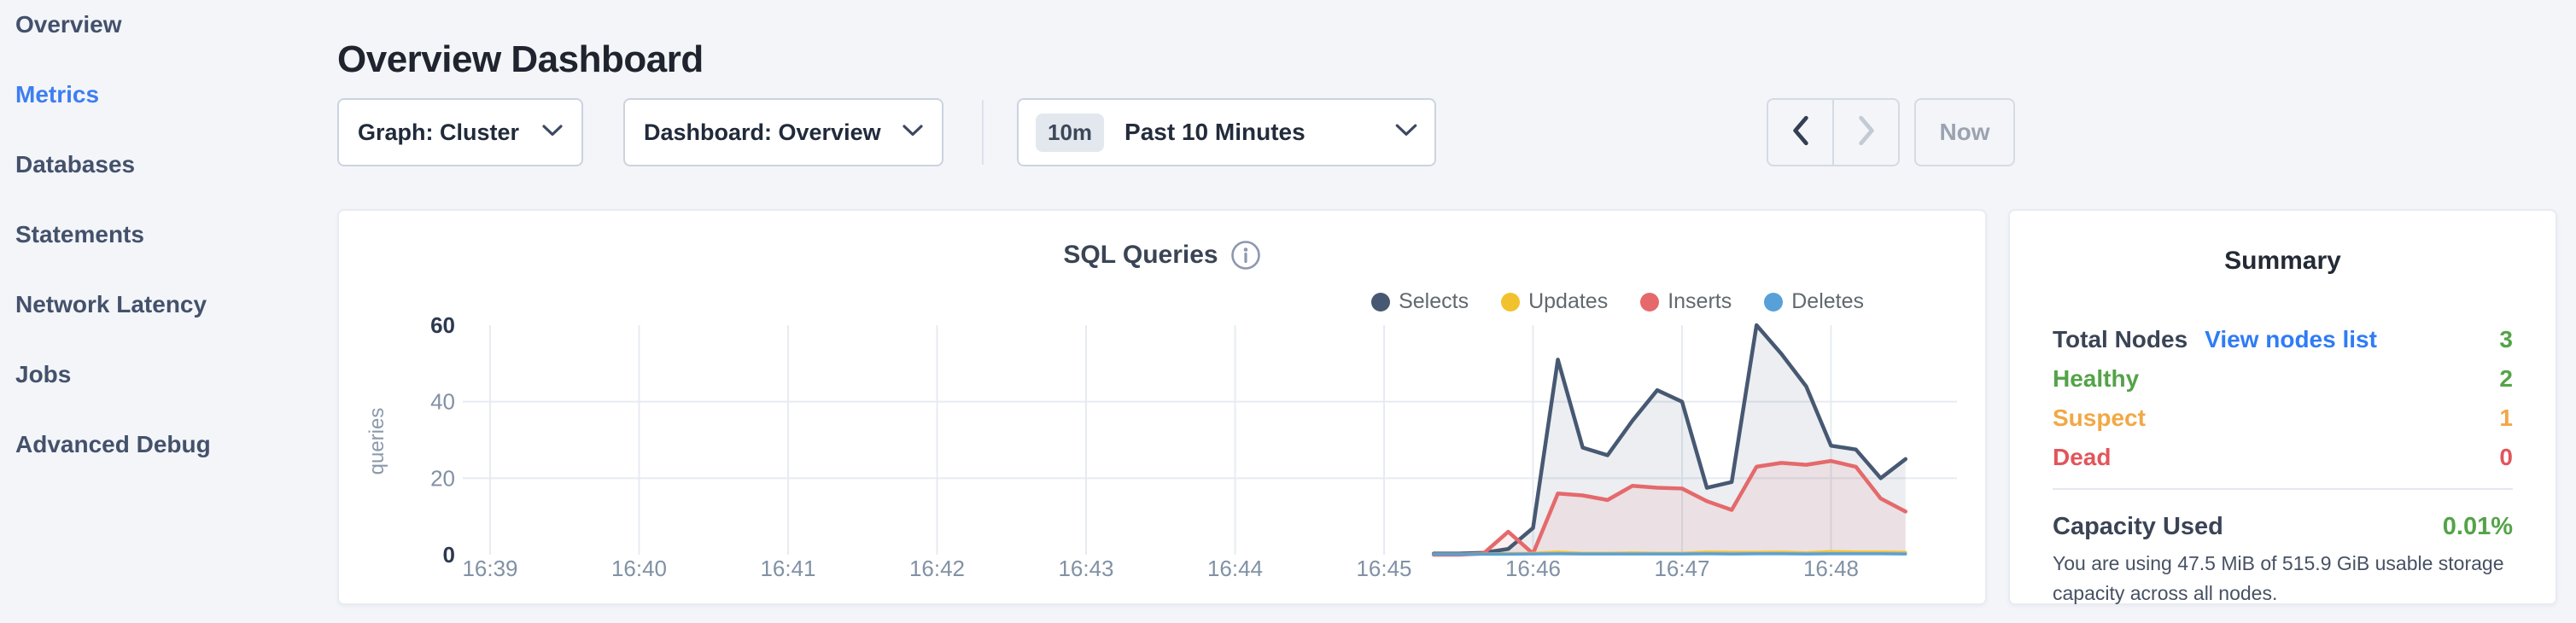 This screenshot has width=2576, height=623. Describe the element at coordinates (1434, 301) in the screenshot. I see `legend-label: Selects` at that location.